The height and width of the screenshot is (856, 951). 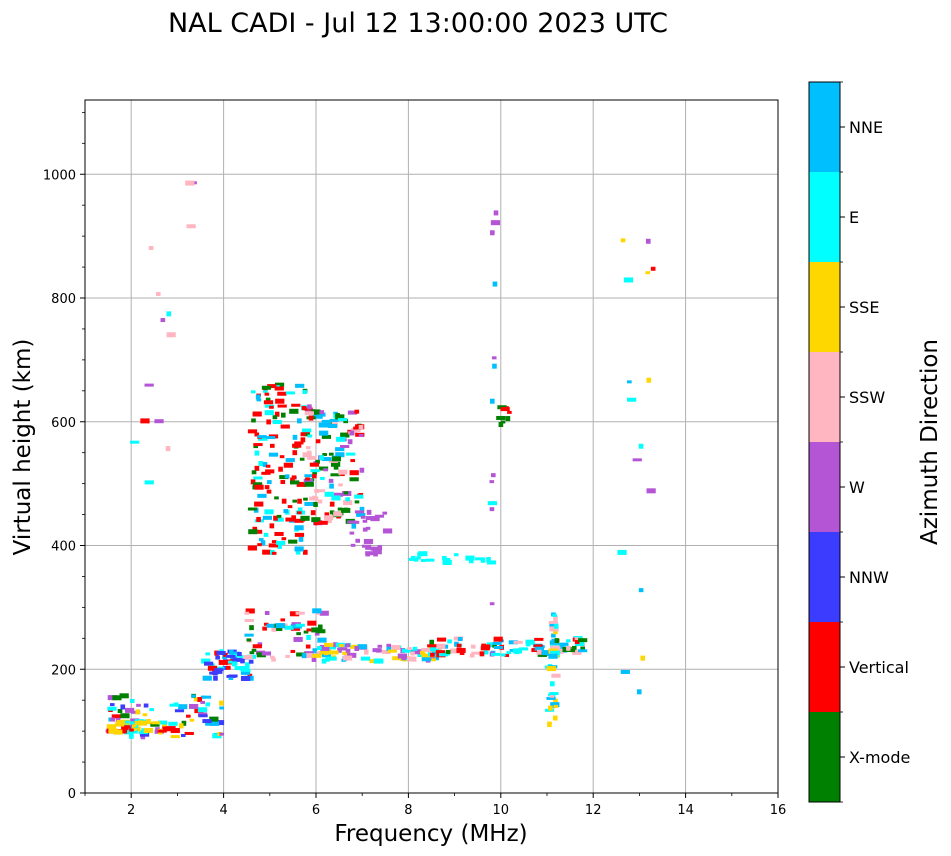 I want to click on colorbar-frame, so click(x=824, y=442).